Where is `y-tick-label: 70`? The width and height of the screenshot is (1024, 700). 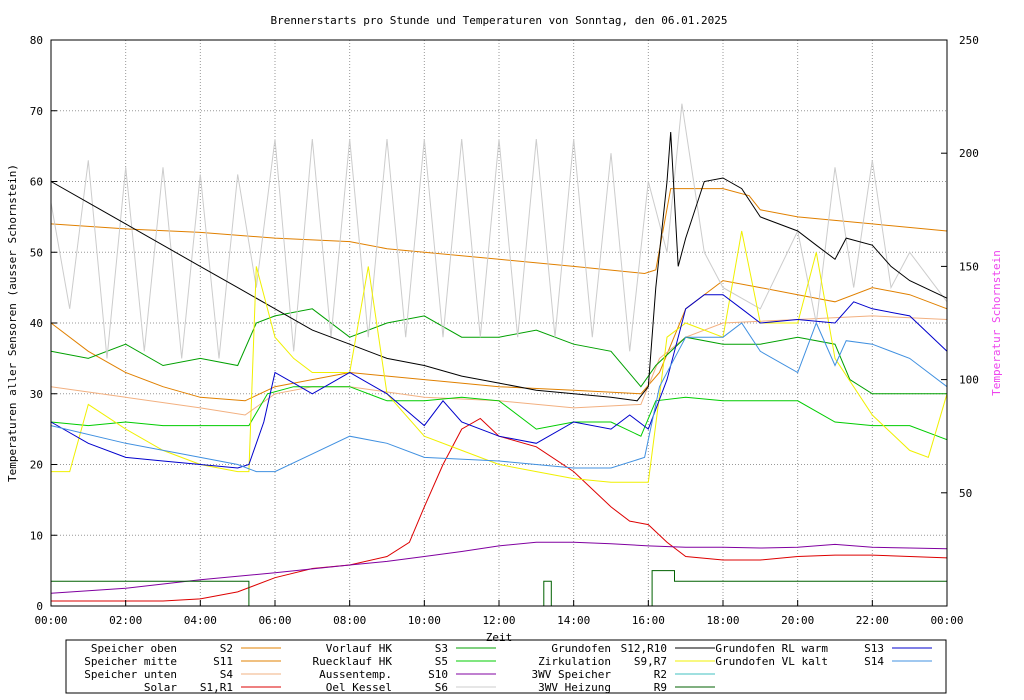 y-tick-label: 70 is located at coordinates (36, 111).